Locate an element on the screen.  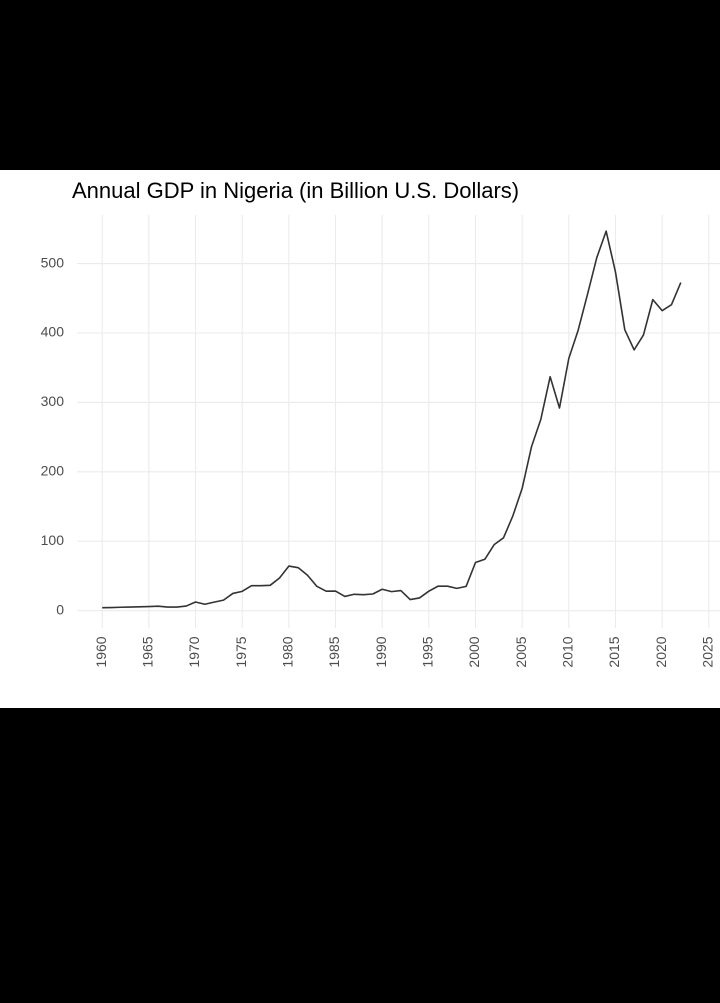
x-tick-label: 2010 is located at coordinates (568, 651).